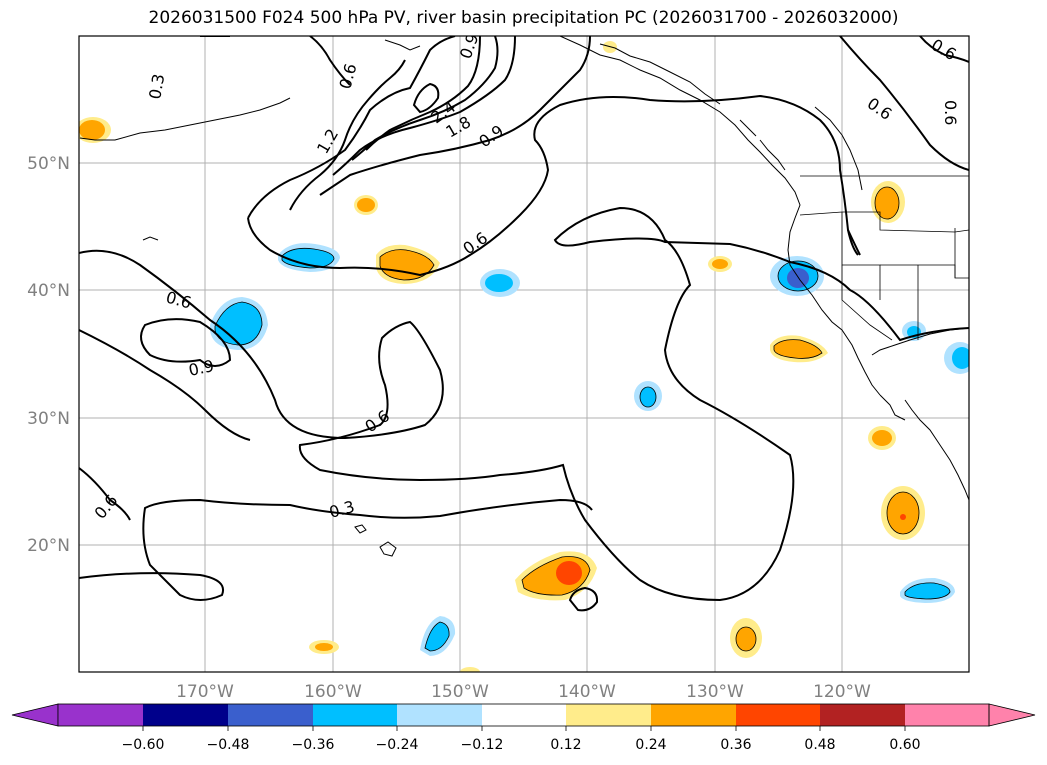  Describe the element at coordinates (156, 86) in the screenshot. I see `contour-label: 0.3` at that location.